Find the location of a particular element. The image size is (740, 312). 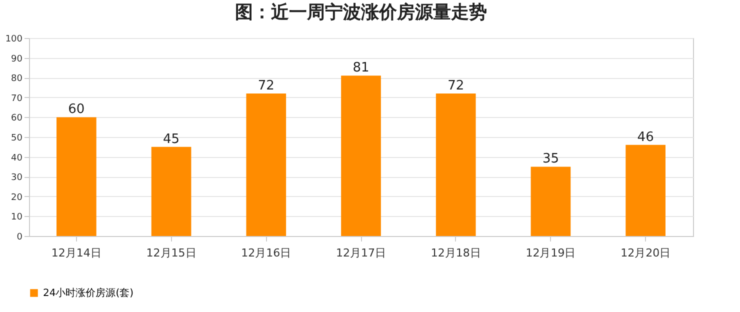

data-label: 45 is located at coordinates (171, 139).